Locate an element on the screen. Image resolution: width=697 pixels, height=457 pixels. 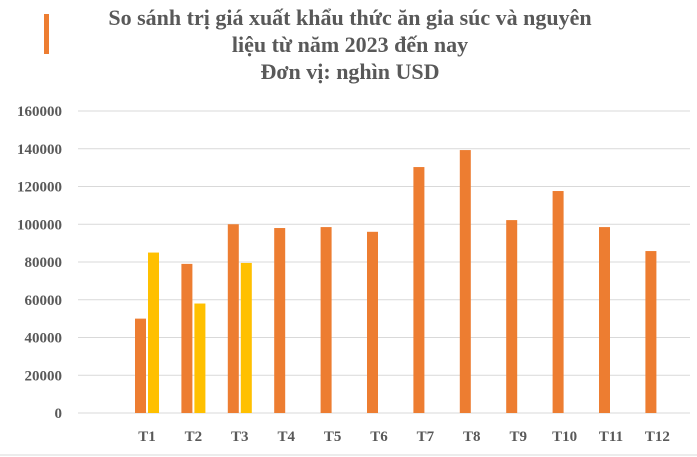
y-tick-label: 120000 is located at coordinates (39, 188).